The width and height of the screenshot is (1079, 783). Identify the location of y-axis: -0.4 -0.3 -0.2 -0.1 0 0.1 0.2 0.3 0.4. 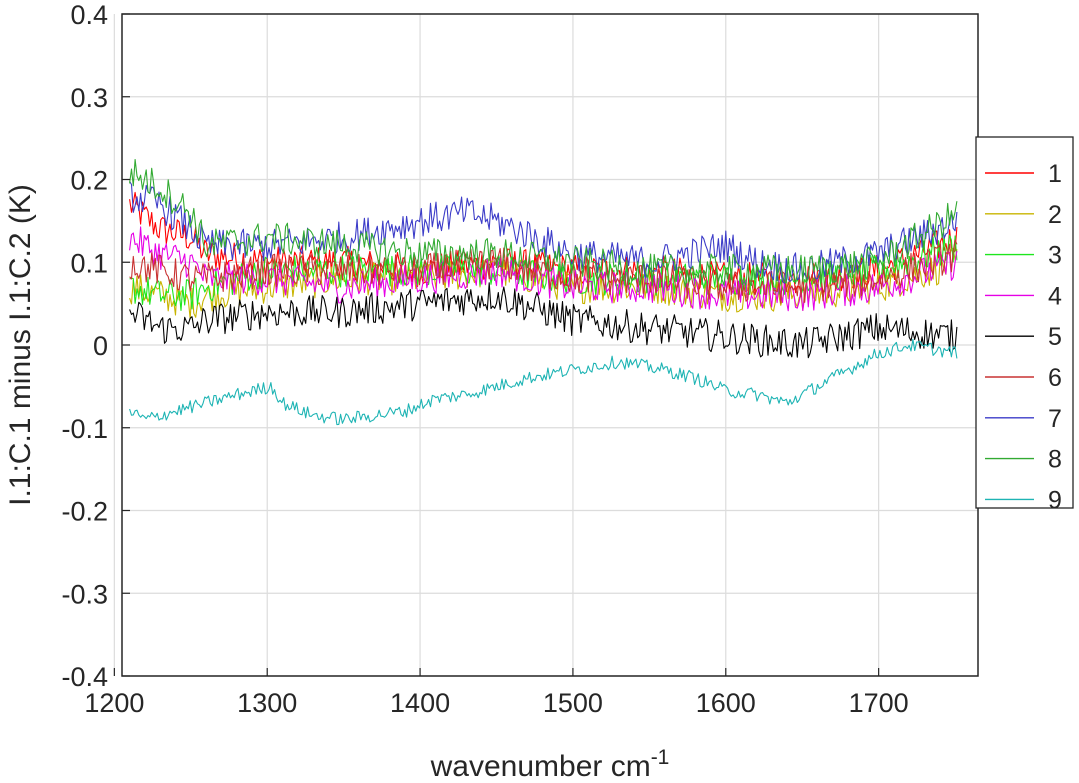
(95, 346).